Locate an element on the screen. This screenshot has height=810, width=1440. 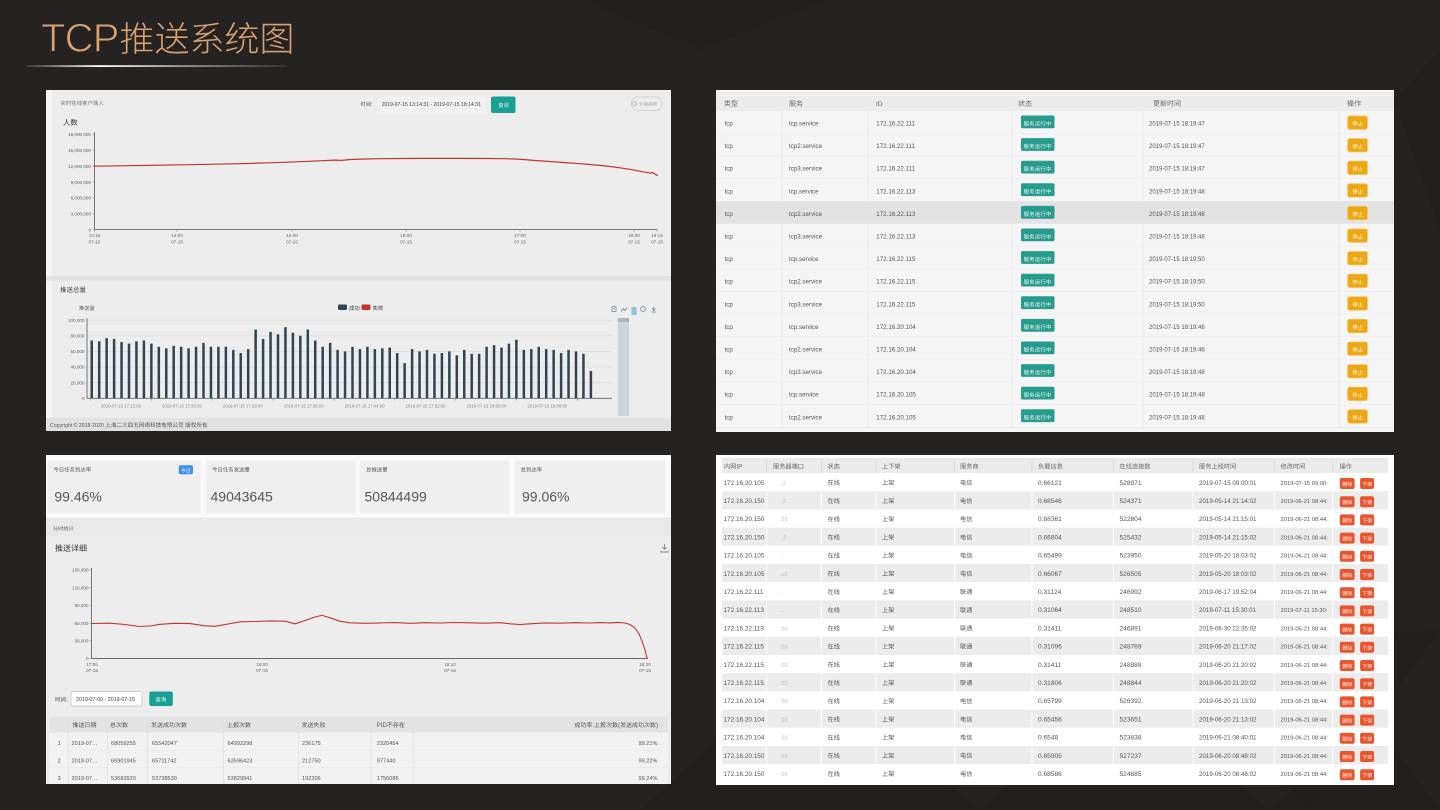
svg-text: 0.31064 is located at coordinates (1050, 610).